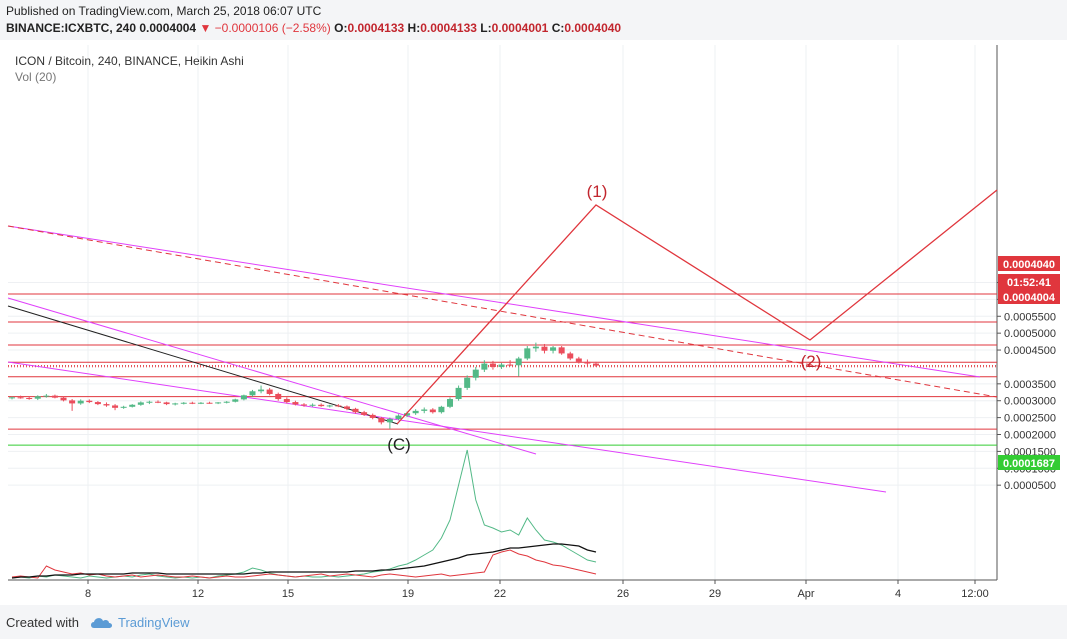 The width and height of the screenshot is (1067, 639). Describe the element at coordinates (88, 594) in the screenshot. I see `x-tick-label: 8` at that location.